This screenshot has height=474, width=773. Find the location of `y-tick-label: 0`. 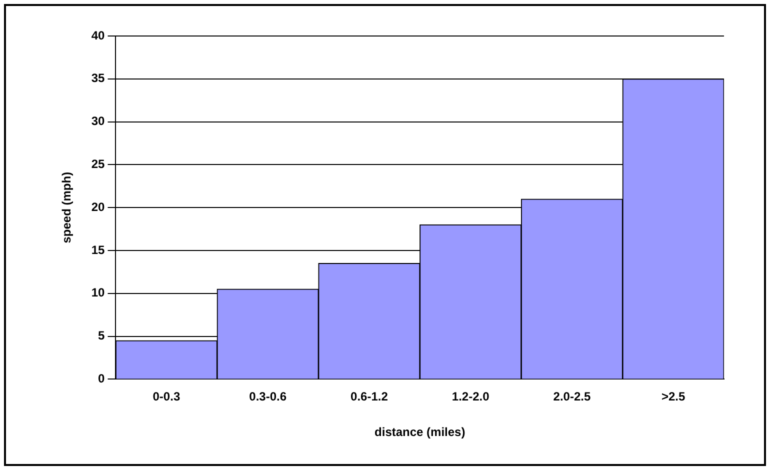

y-tick-label: 0 is located at coordinates (102, 379).